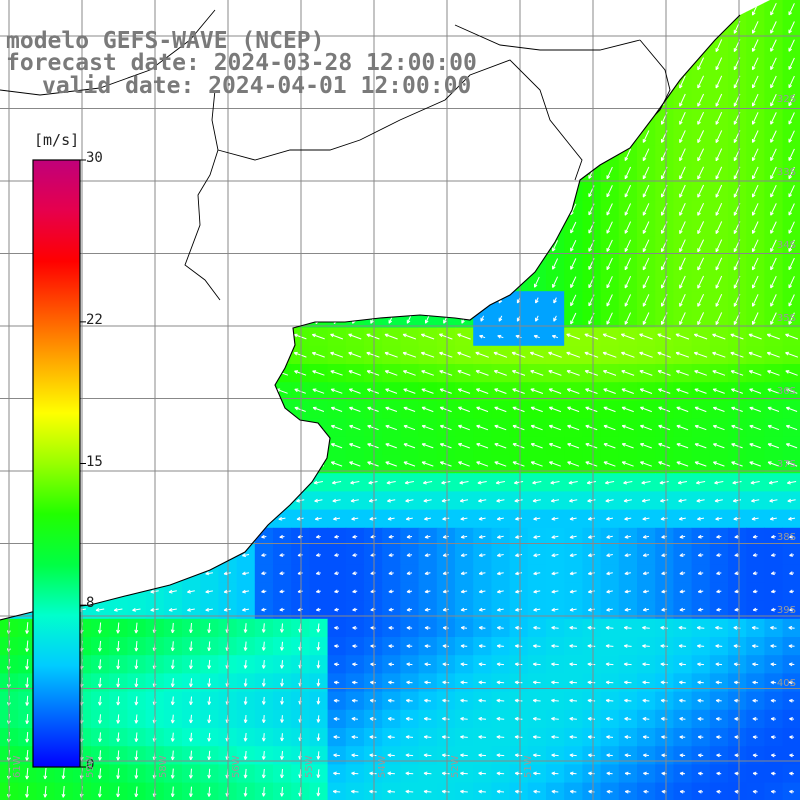  What do you see at coordinates (382, 766) in the screenshot?
I see `longitude-label: 54W` at bounding box center [382, 766].